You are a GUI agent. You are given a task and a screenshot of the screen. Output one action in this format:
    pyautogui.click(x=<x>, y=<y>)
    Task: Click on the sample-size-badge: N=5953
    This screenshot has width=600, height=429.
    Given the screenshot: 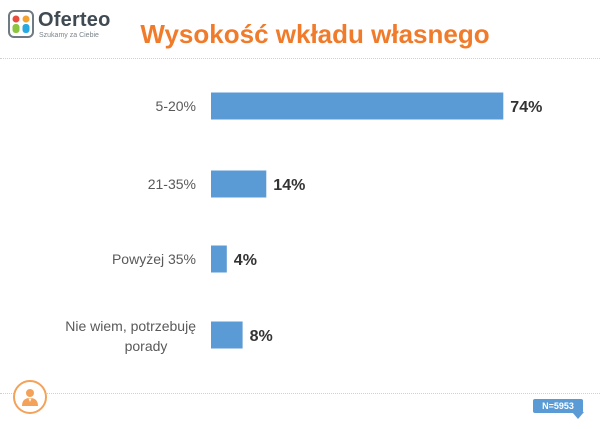 What is the action you would take?
    pyautogui.click(x=558, y=406)
    